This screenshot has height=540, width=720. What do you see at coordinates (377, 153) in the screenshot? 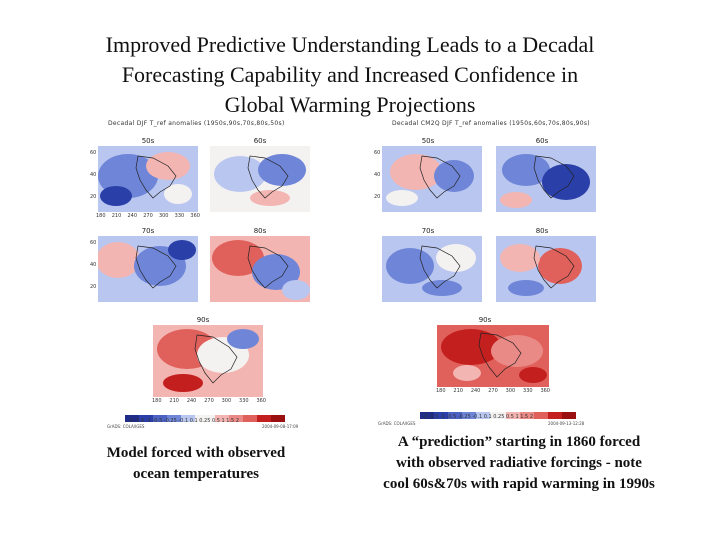
I see `right-ytick-60: 60` at bounding box center [377, 153].